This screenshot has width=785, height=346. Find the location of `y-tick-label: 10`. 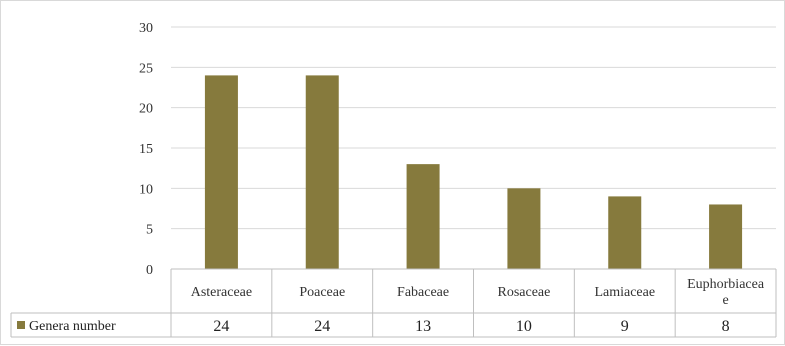

y-tick-label: 10 is located at coordinates (146, 189).